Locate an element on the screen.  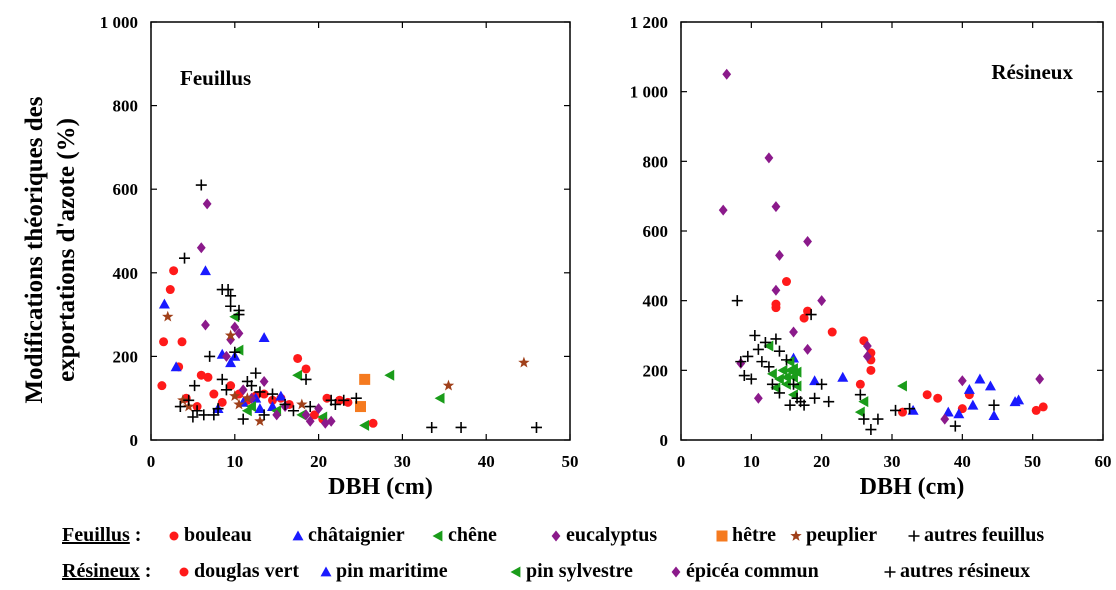
diamond-marker-icon is located at coordinates (556, 536).